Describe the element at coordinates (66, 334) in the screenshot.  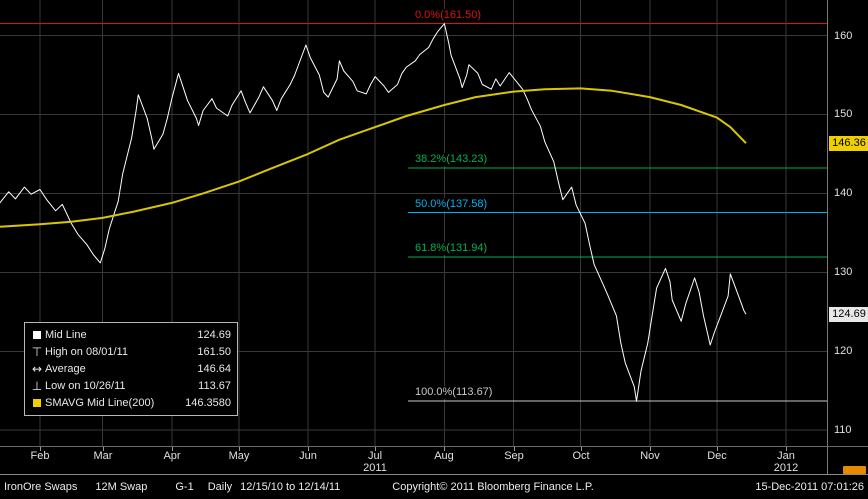
I see `legend-label: Mid Line` at that location.